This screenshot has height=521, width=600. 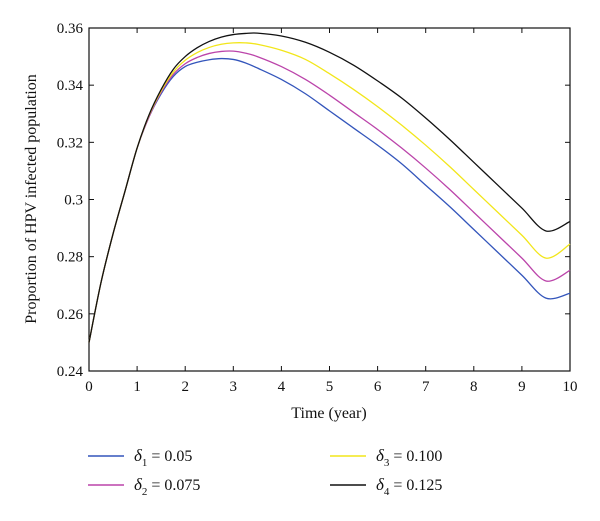 What do you see at coordinates (31, 198) in the screenshot?
I see `y-axis-title: Proportion of HPV infected population` at bounding box center [31, 198].